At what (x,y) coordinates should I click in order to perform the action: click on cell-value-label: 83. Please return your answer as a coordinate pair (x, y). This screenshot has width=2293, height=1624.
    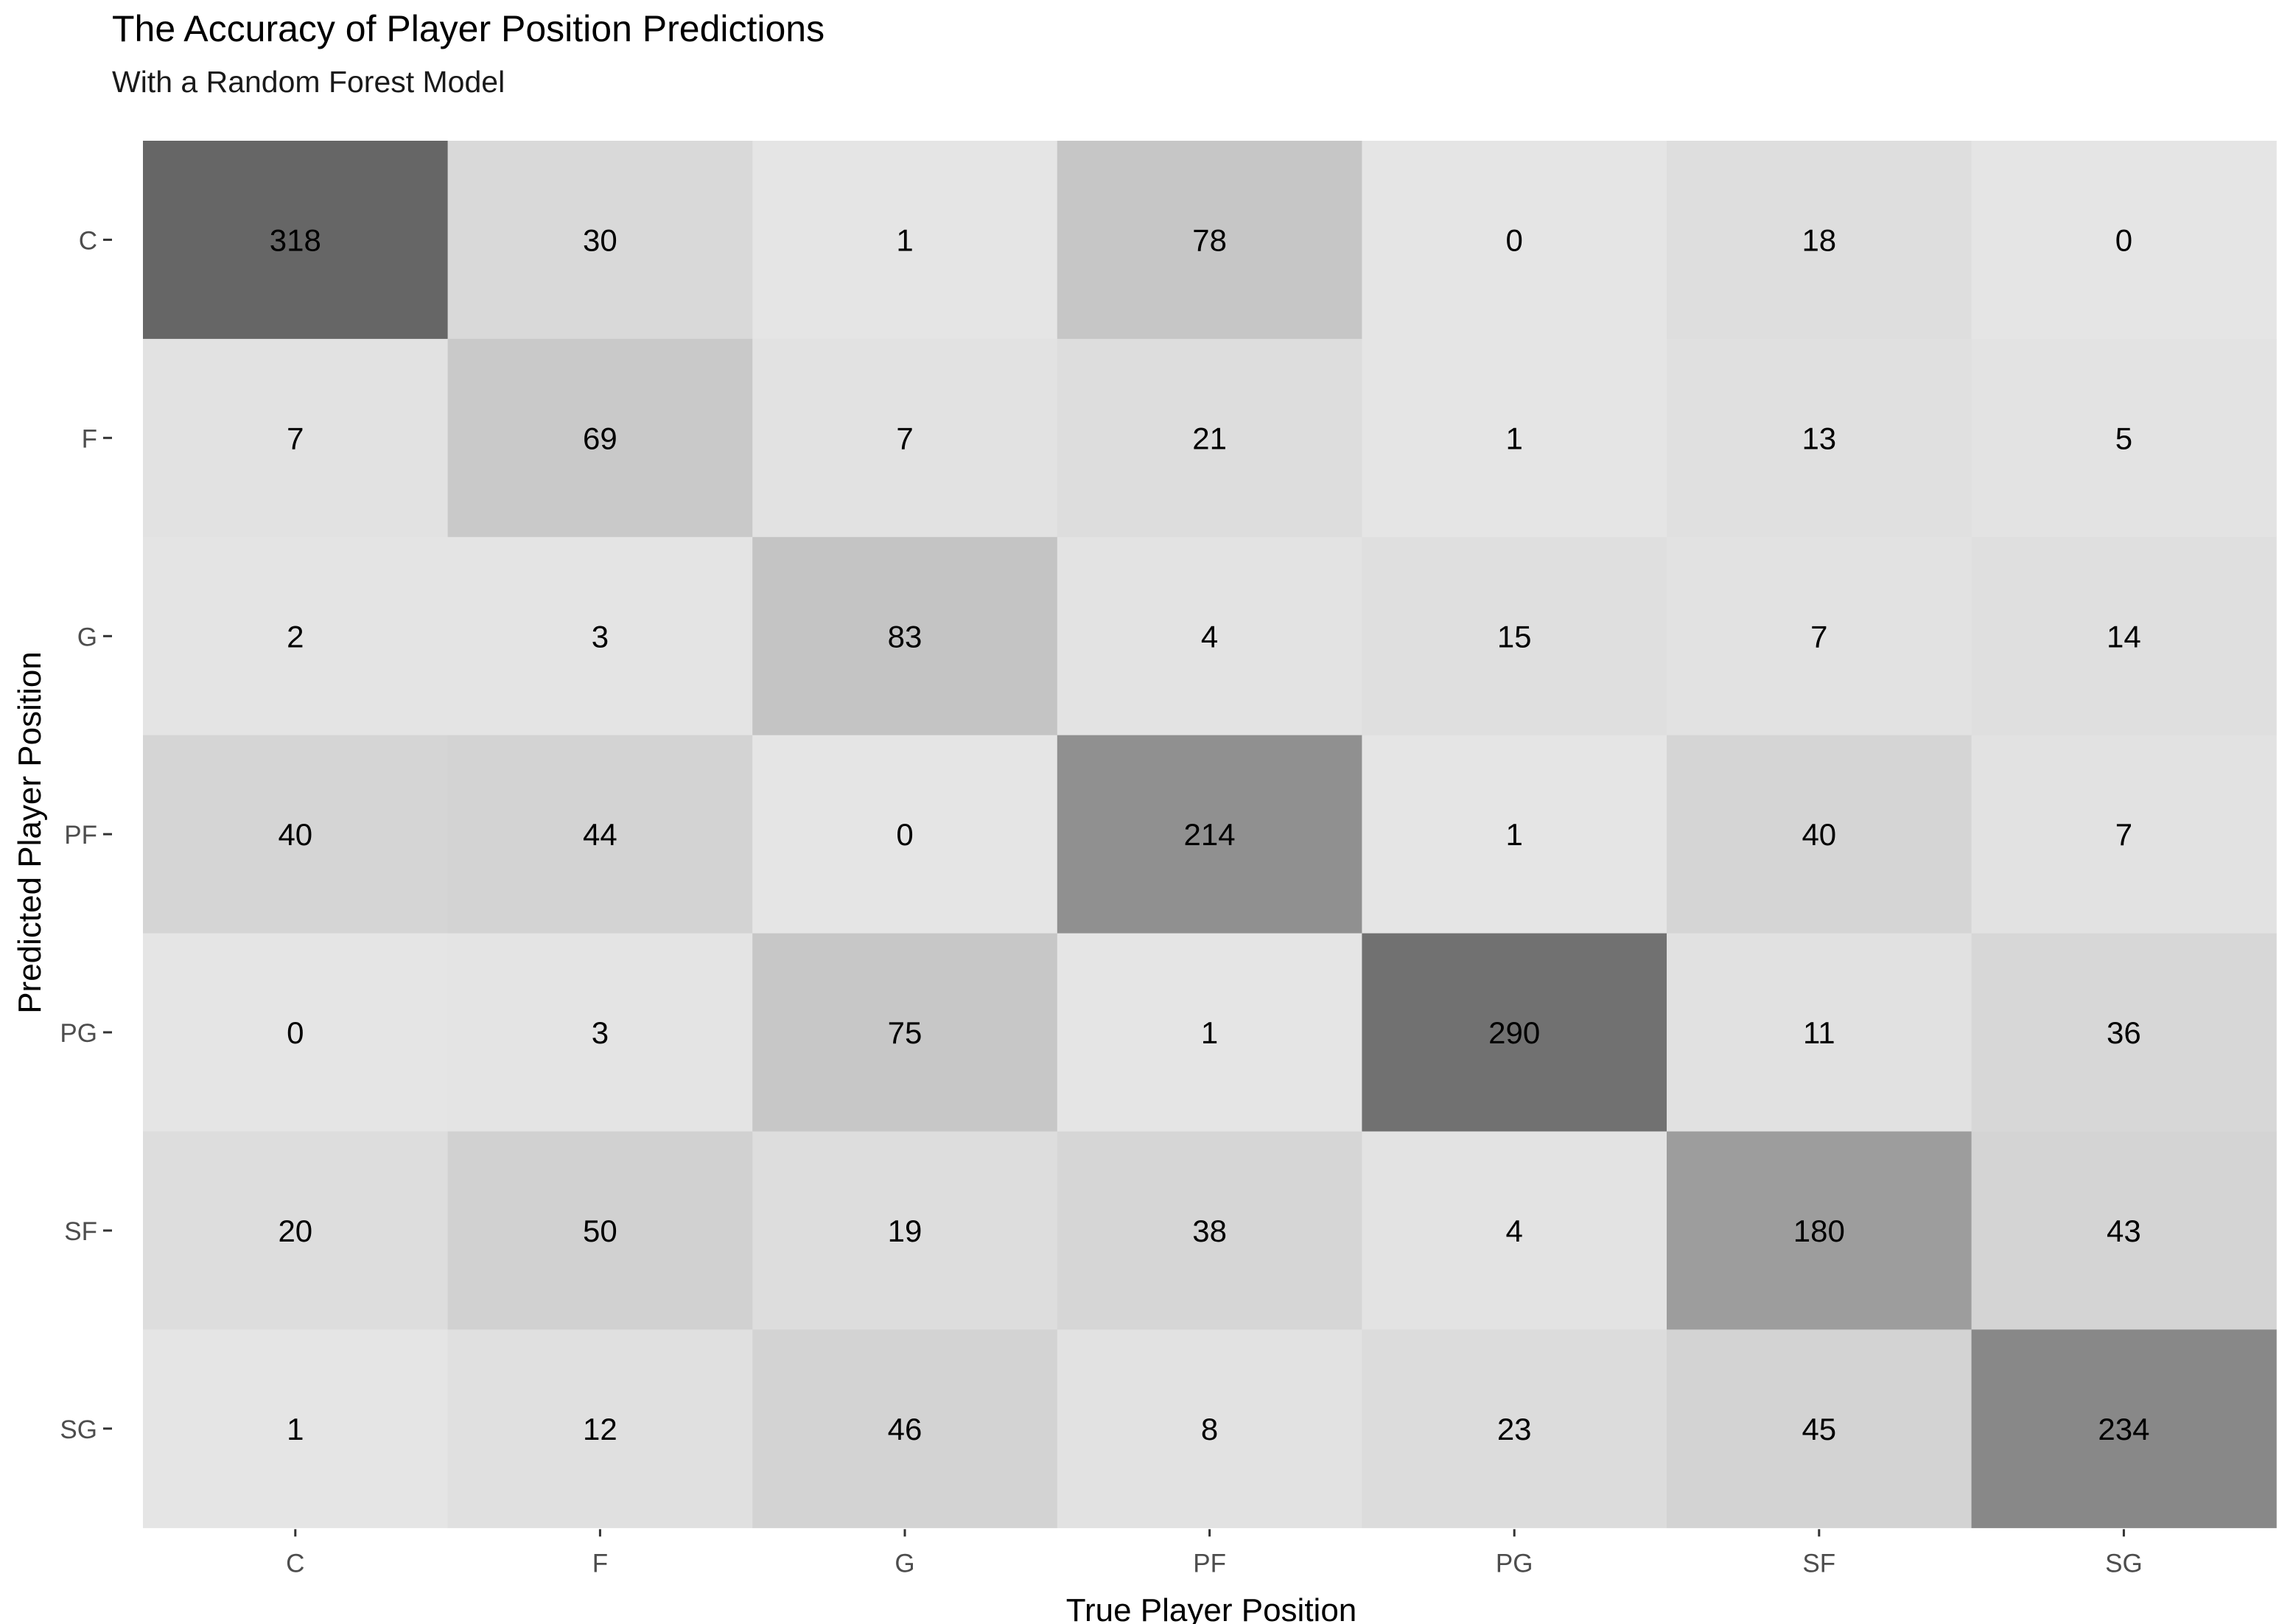
    Looking at the image, I should click on (905, 636).